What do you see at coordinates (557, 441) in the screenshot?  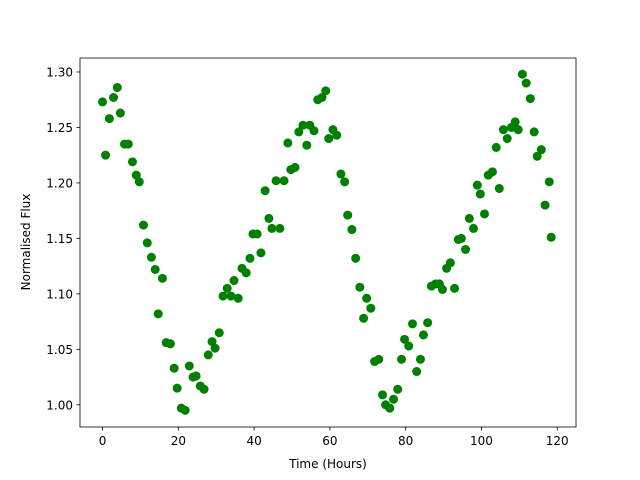 I see `x-tick-label: 120` at bounding box center [557, 441].